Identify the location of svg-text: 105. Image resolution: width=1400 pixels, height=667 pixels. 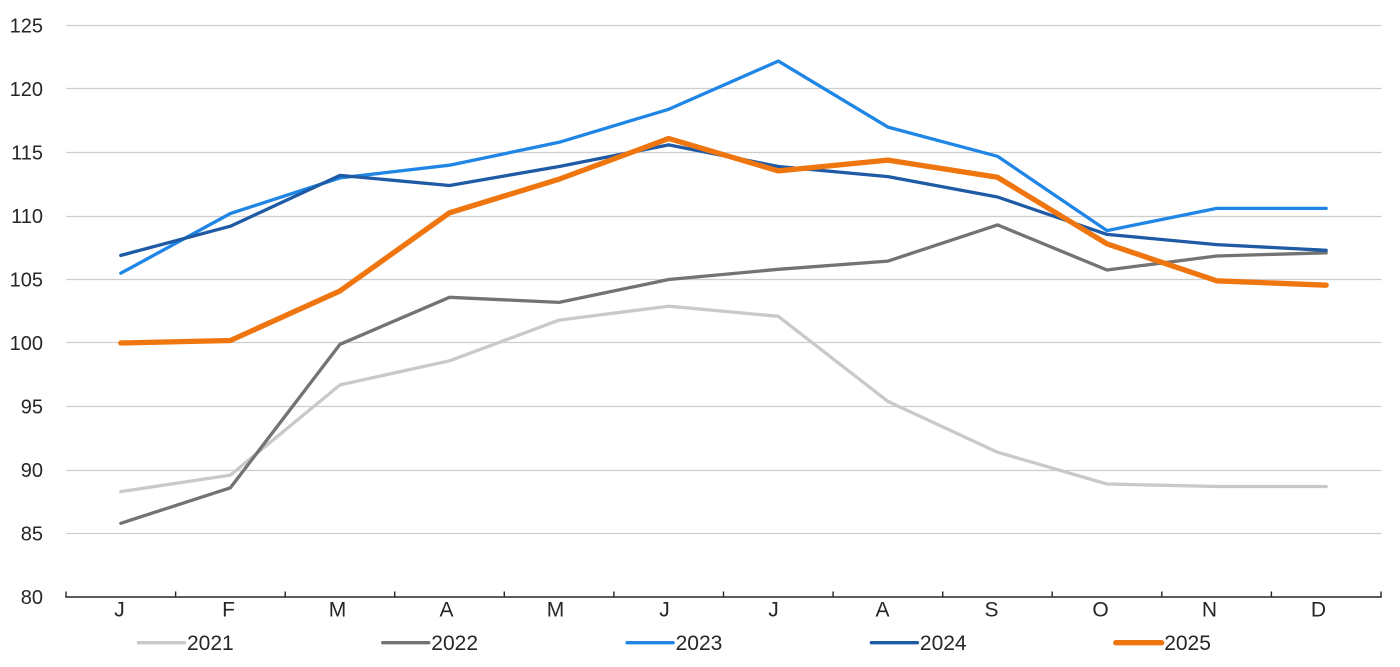
(26, 281).